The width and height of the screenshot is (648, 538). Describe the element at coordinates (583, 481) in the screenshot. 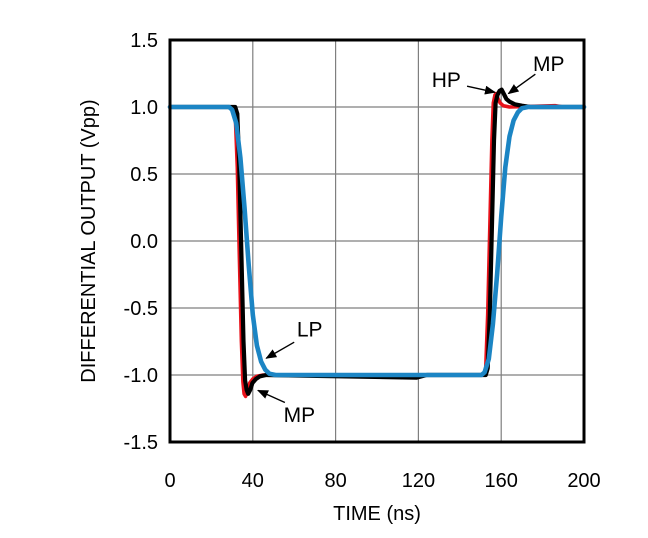

I see `x-tick-label: 200` at that location.